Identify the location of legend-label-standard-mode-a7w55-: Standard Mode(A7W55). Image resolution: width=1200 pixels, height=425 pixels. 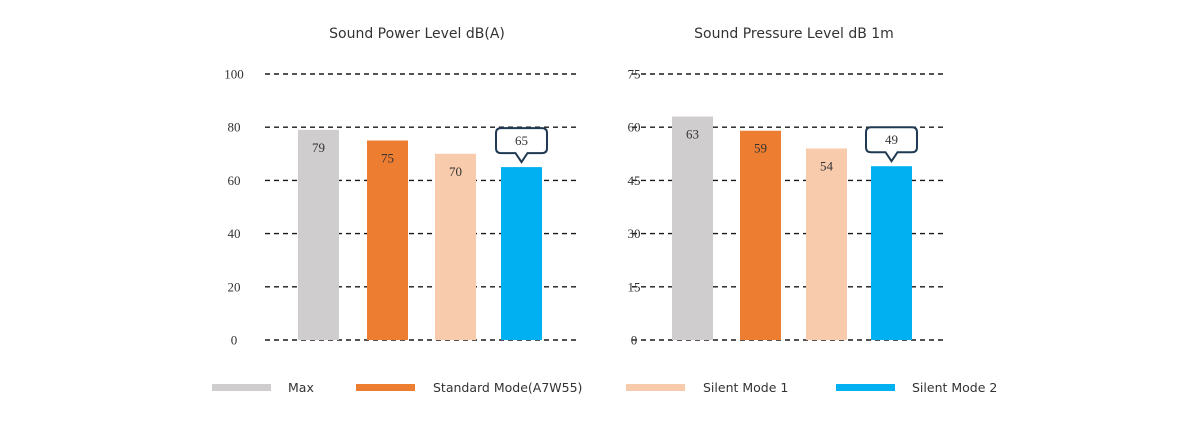
(507, 387).